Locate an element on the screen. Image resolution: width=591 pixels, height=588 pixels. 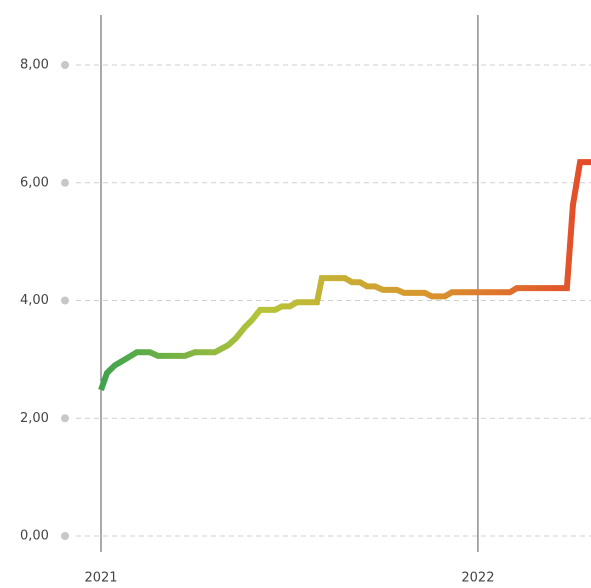
x-tick-label: 2022 is located at coordinates (477, 578).